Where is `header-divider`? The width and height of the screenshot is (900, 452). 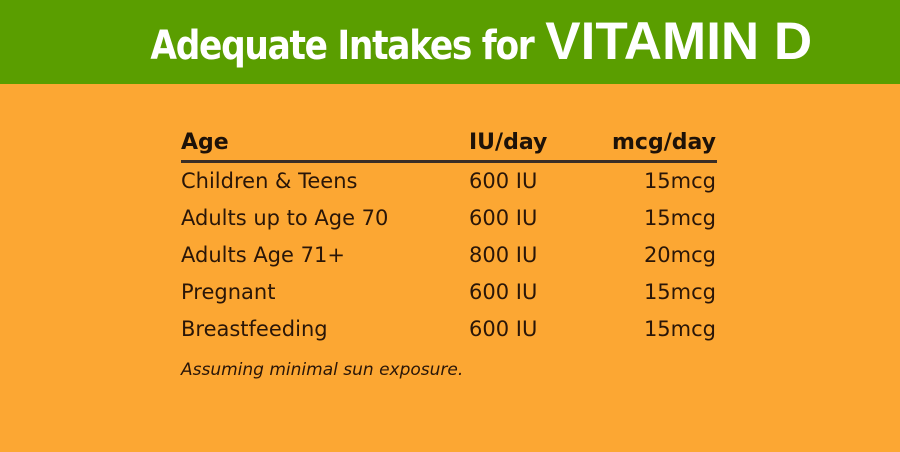
header-divider is located at coordinates (449, 161).